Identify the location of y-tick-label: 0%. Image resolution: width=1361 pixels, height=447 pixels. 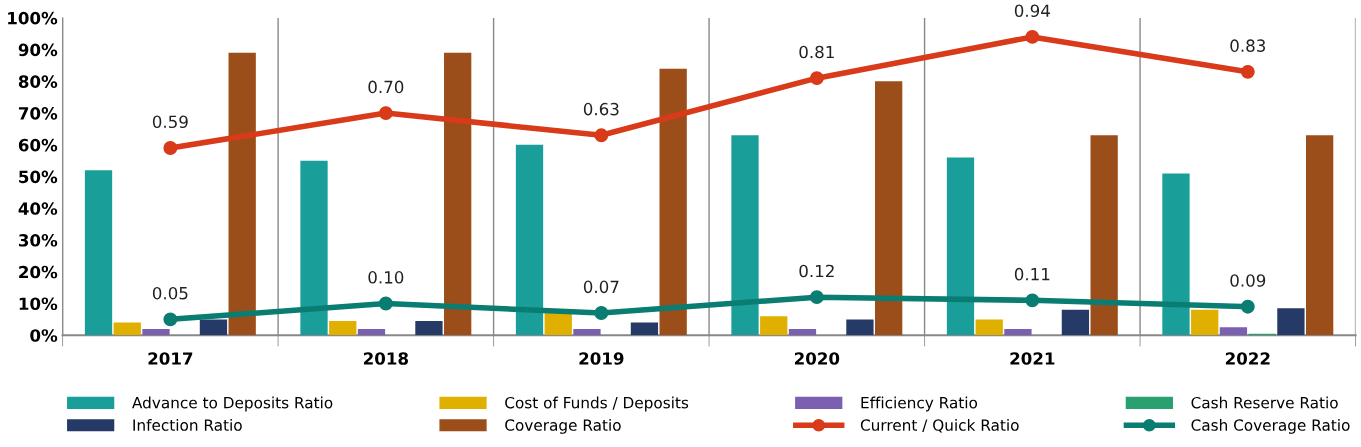
(44, 335).